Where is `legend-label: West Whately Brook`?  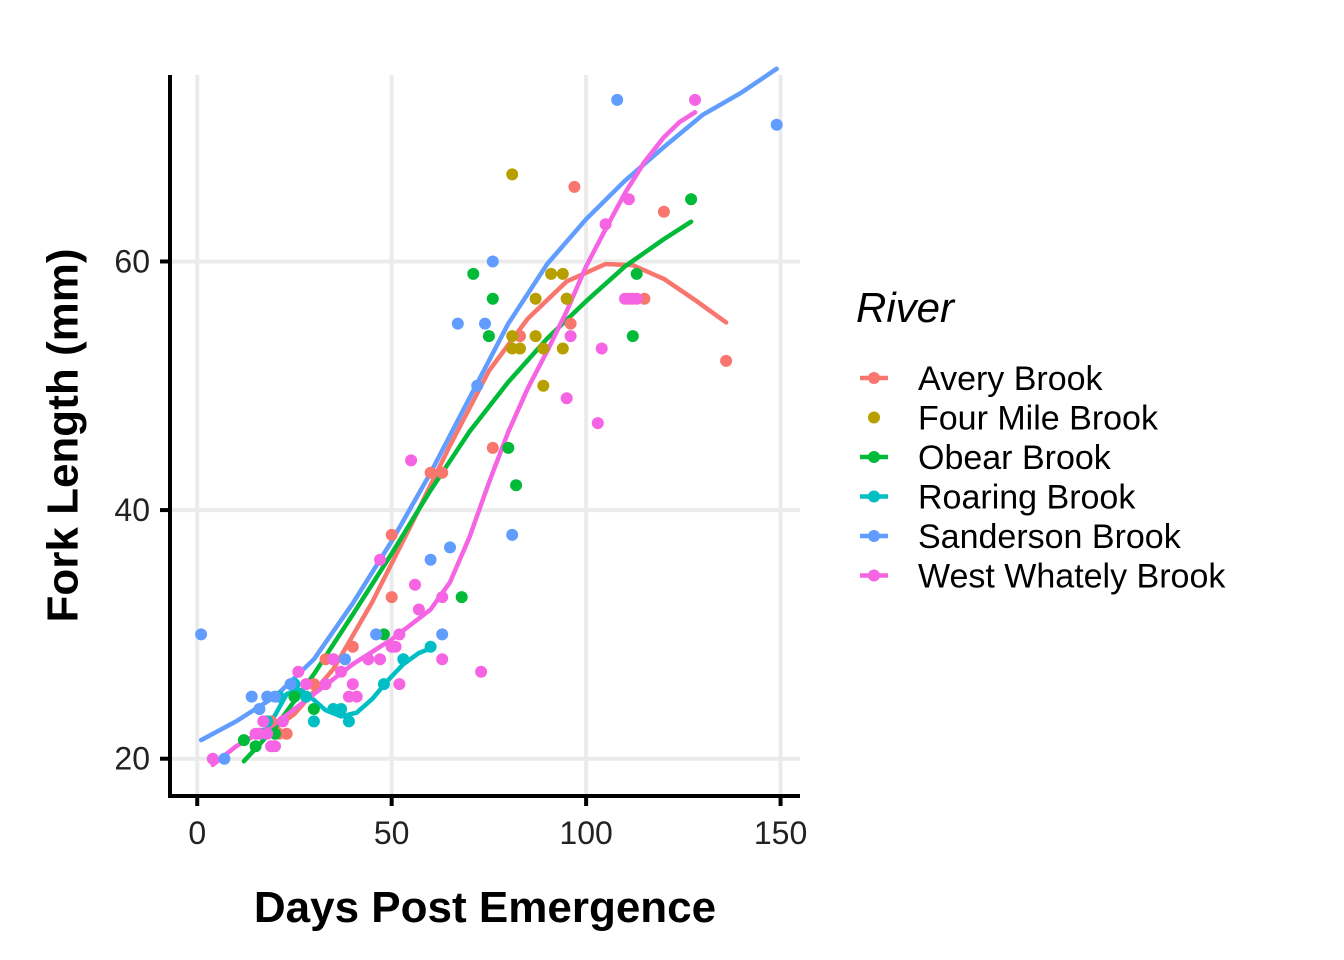
legend-label: West Whately Brook is located at coordinates (1072, 577).